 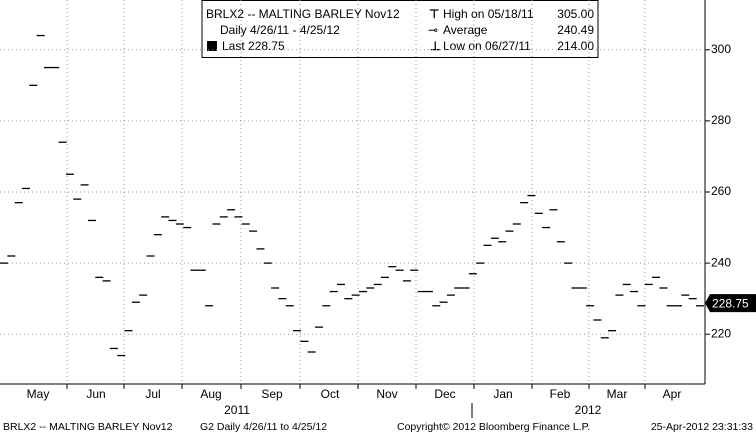 What do you see at coordinates (386, 394) in the screenshot?
I see `x-tick-label: Nov` at bounding box center [386, 394].